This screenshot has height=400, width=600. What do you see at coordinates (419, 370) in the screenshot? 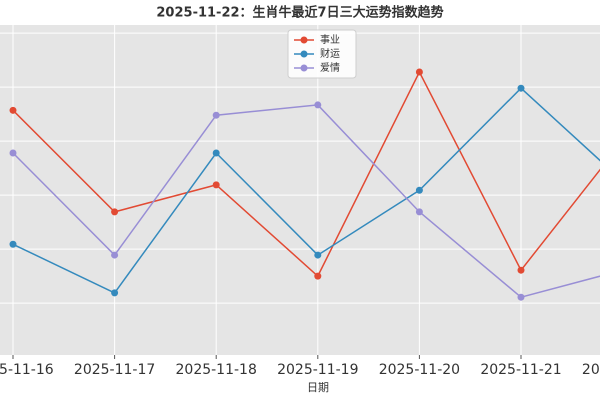
I see `x-tick-label: 2025-11-20` at bounding box center [419, 370].